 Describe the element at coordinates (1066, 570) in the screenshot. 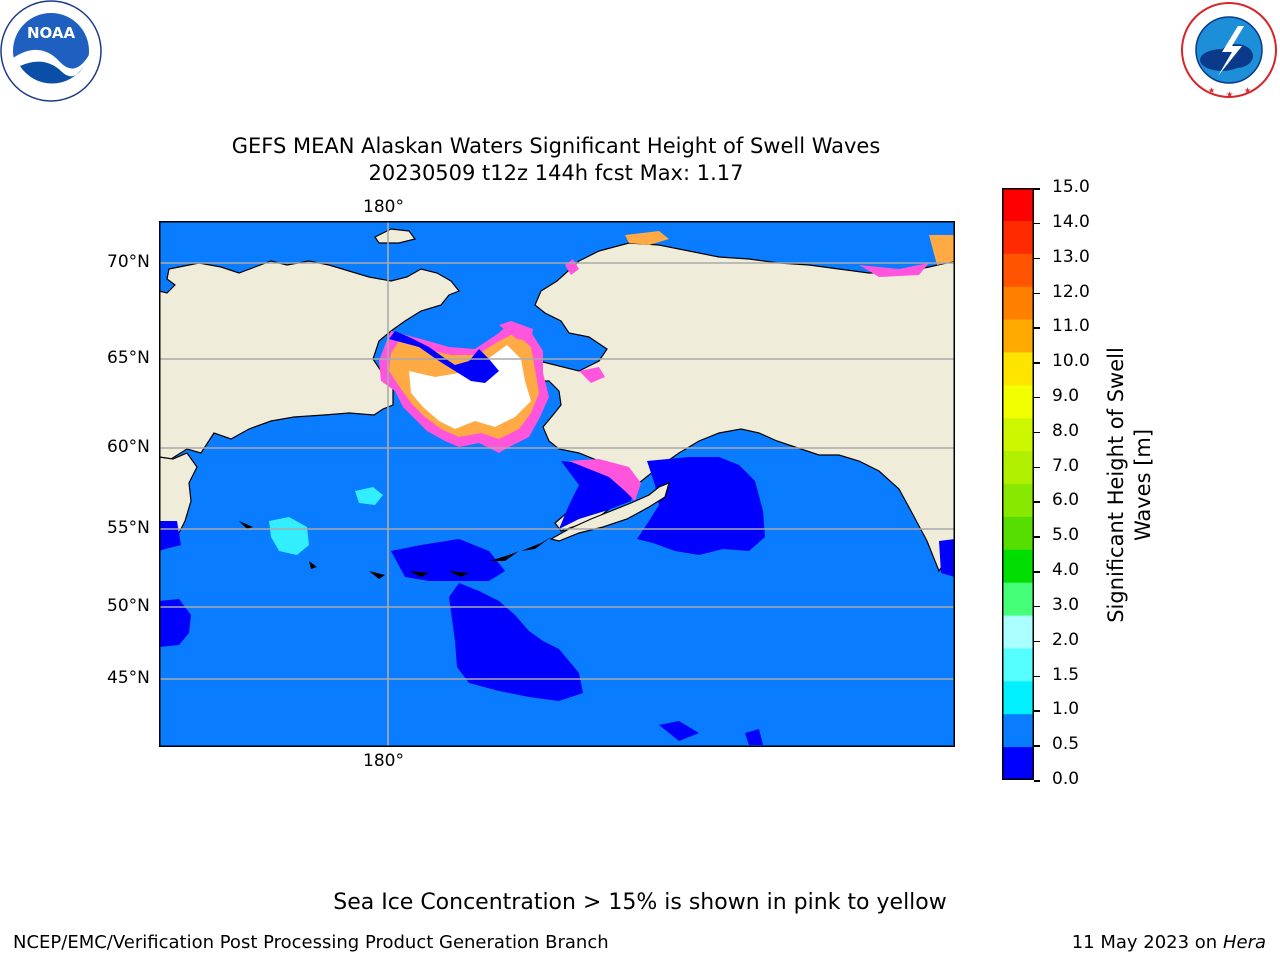

I see `colorbar-tick-label: 4.0` at that location.